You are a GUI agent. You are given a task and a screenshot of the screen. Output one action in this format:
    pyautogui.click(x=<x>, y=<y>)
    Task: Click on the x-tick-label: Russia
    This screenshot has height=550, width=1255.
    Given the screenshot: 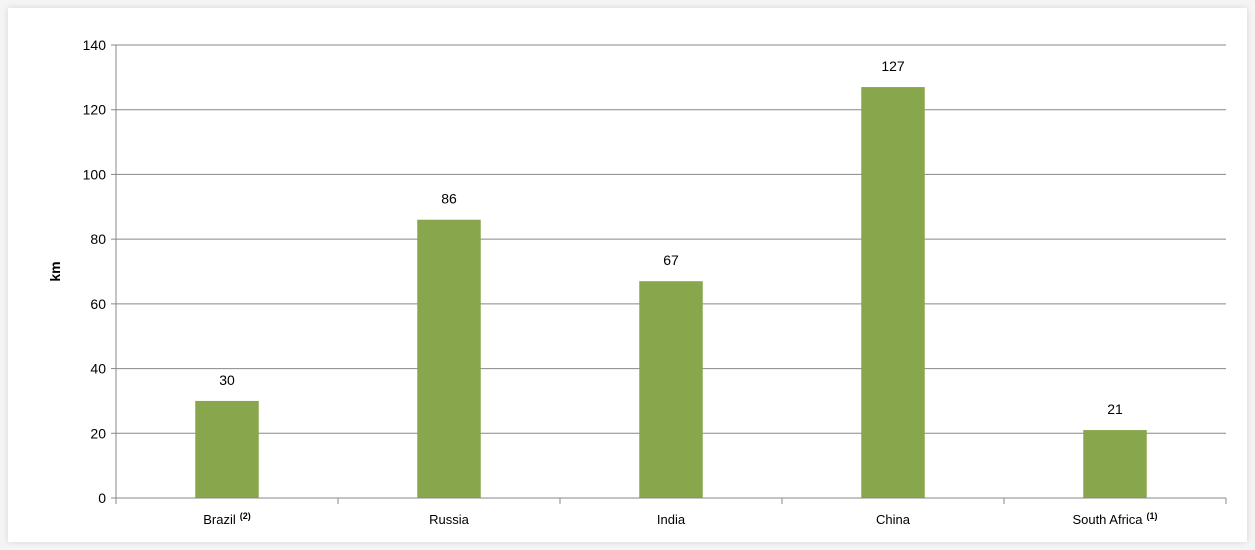 What is the action you would take?
    pyautogui.click(x=449, y=519)
    